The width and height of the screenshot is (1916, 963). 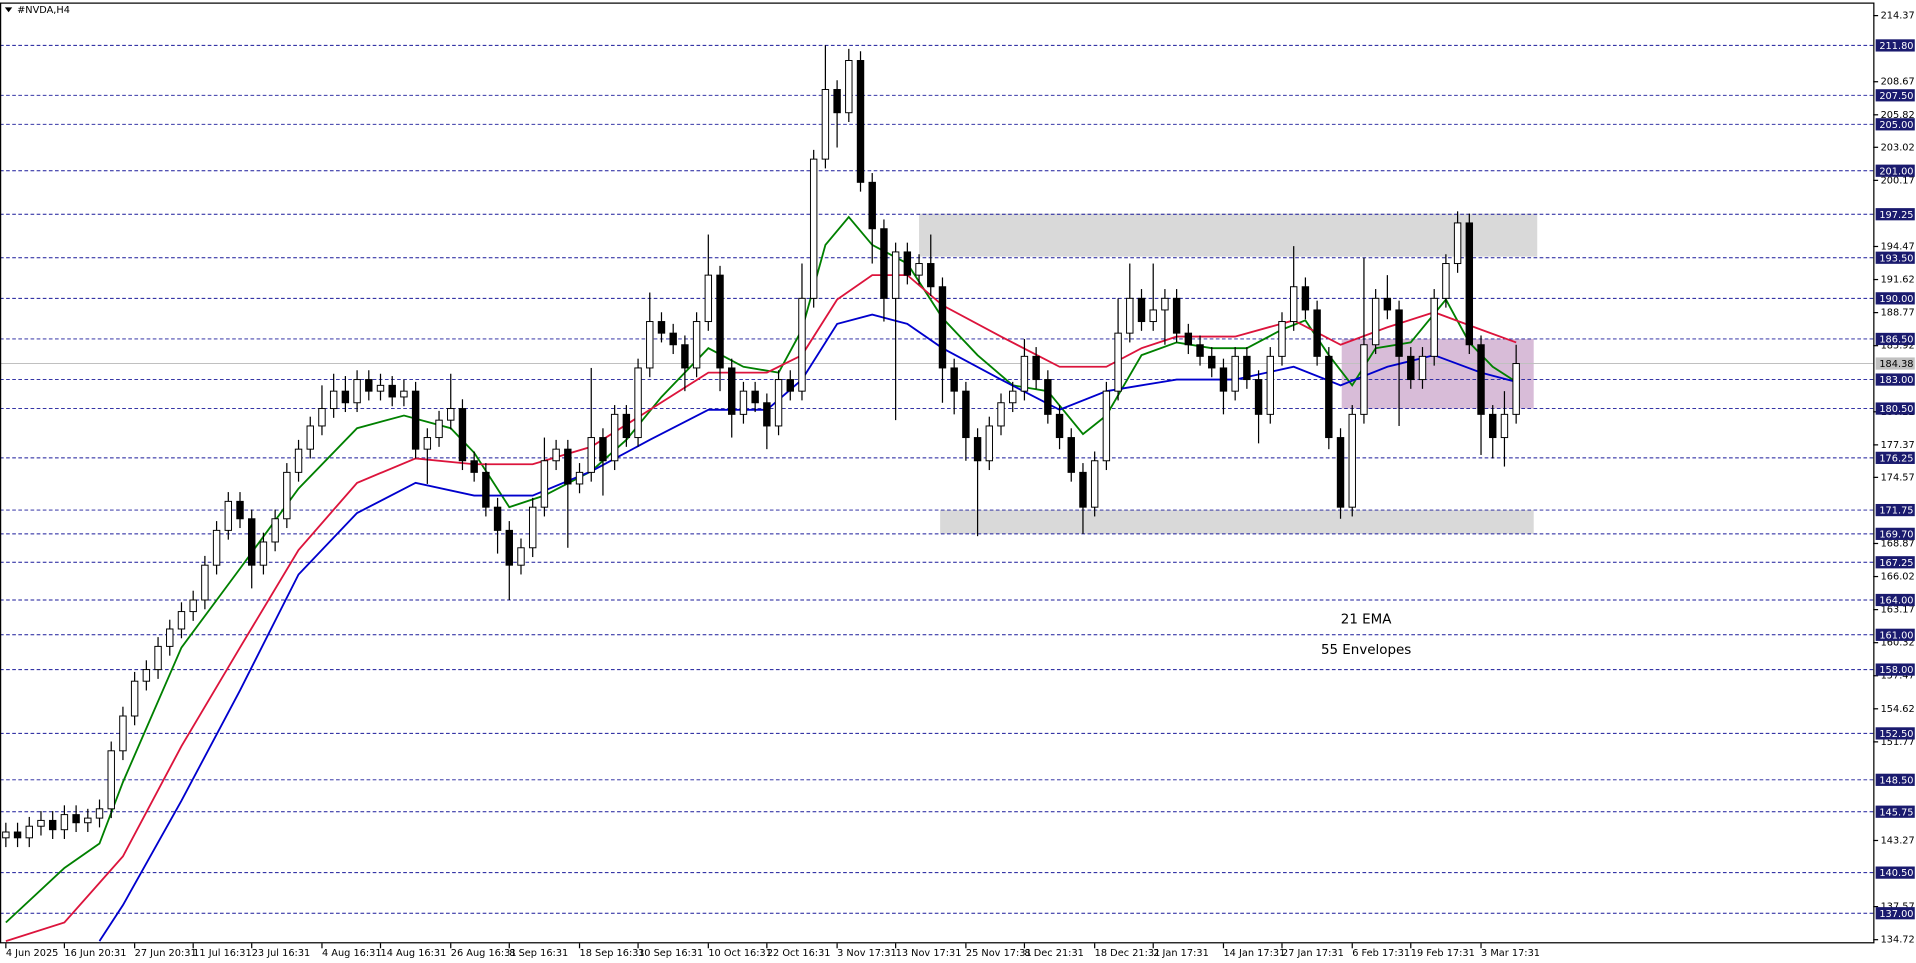 I want to click on level-label: 167.25, so click(x=1896, y=563).